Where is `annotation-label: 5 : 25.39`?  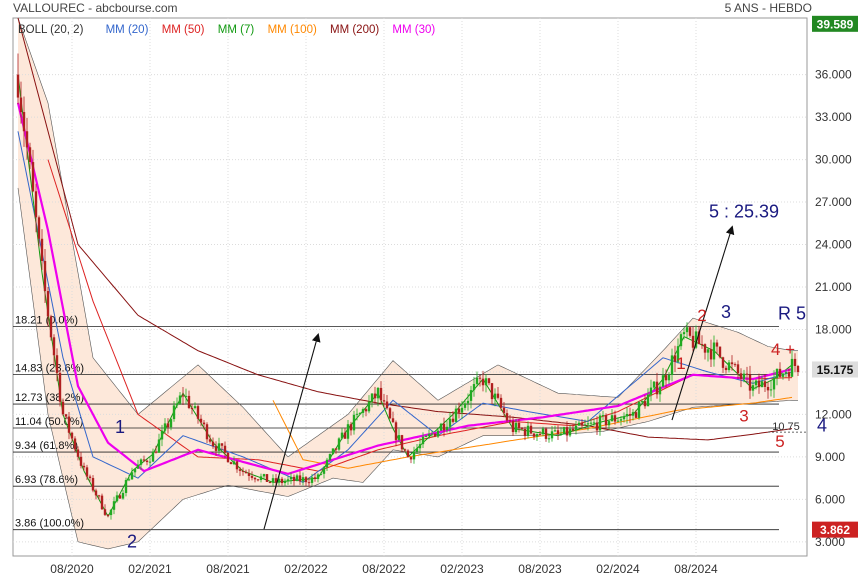 annotation-label: 5 : 25.39 is located at coordinates (744, 212).